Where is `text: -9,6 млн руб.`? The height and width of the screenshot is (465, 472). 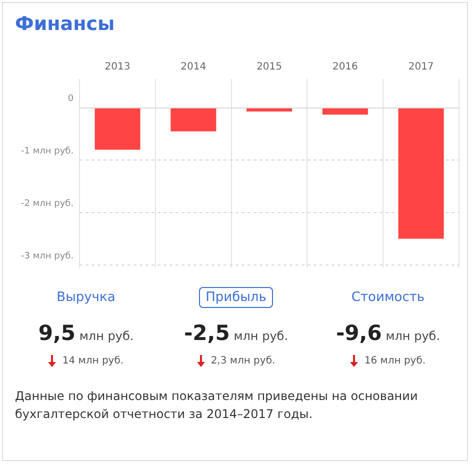 text: -9,6 млн руб. is located at coordinates (388, 333).